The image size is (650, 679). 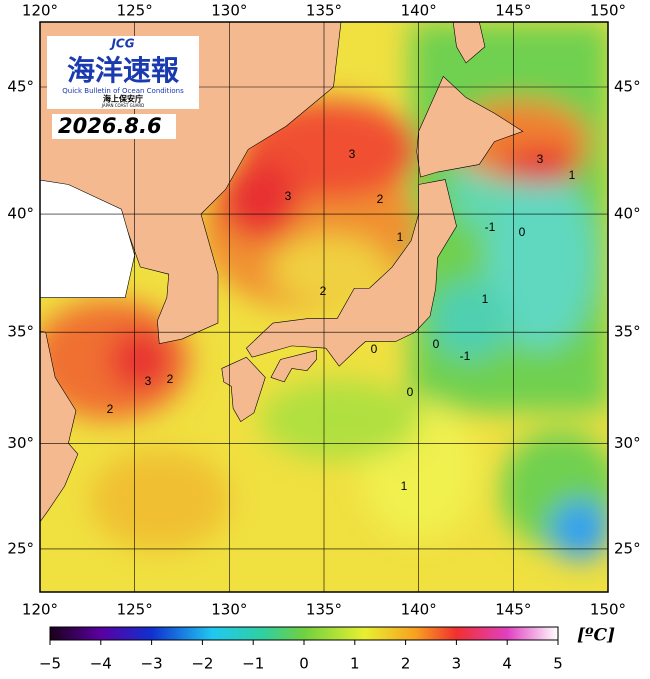 What do you see at coordinates (243, 389) in the screenshot?
I see `kyushu` at bounding box center [243, 389].